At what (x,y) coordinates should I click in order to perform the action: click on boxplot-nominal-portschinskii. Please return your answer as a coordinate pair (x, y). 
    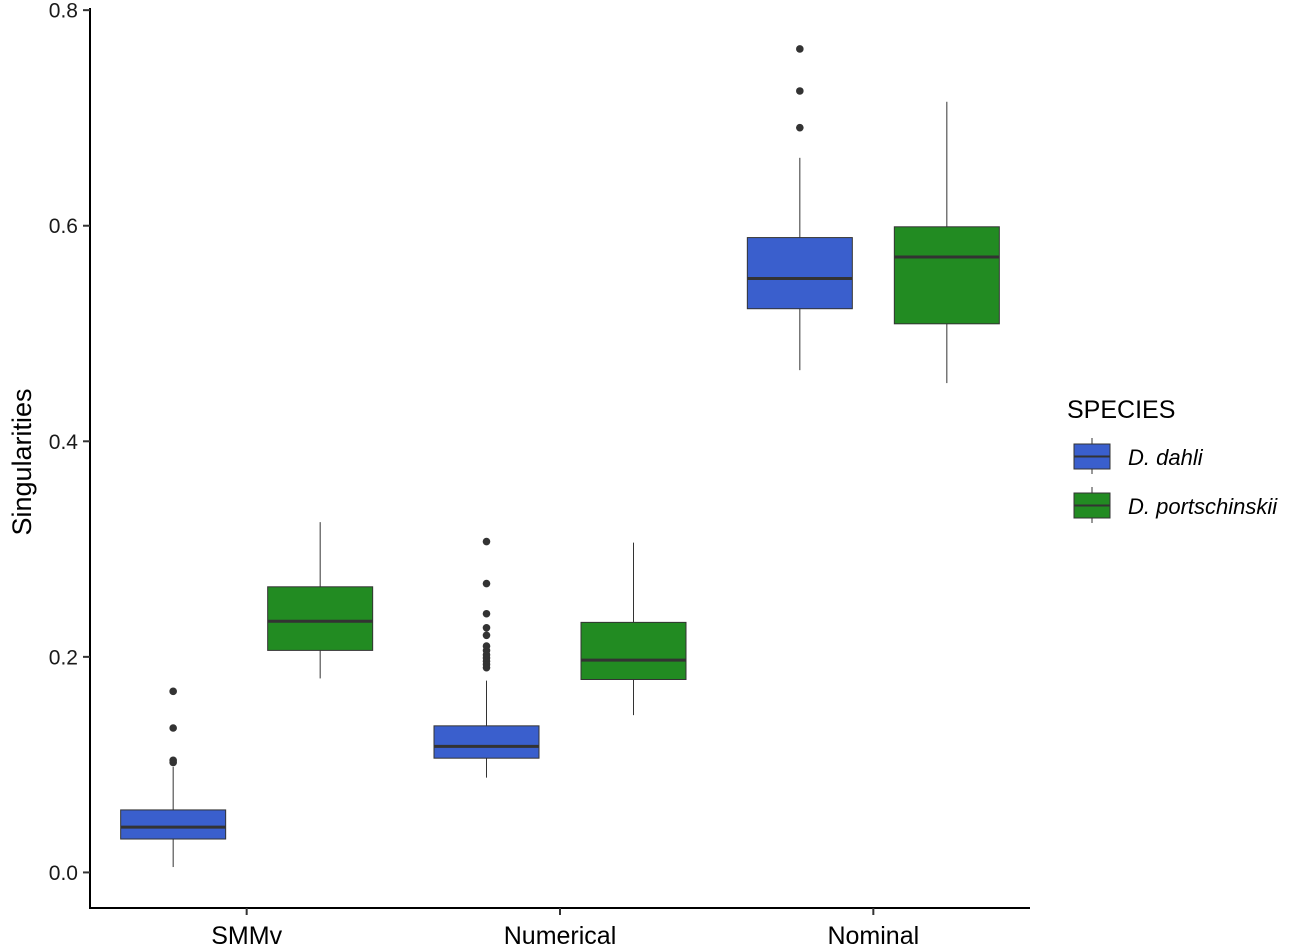
    Looking at the image, I should click on (946, 242).